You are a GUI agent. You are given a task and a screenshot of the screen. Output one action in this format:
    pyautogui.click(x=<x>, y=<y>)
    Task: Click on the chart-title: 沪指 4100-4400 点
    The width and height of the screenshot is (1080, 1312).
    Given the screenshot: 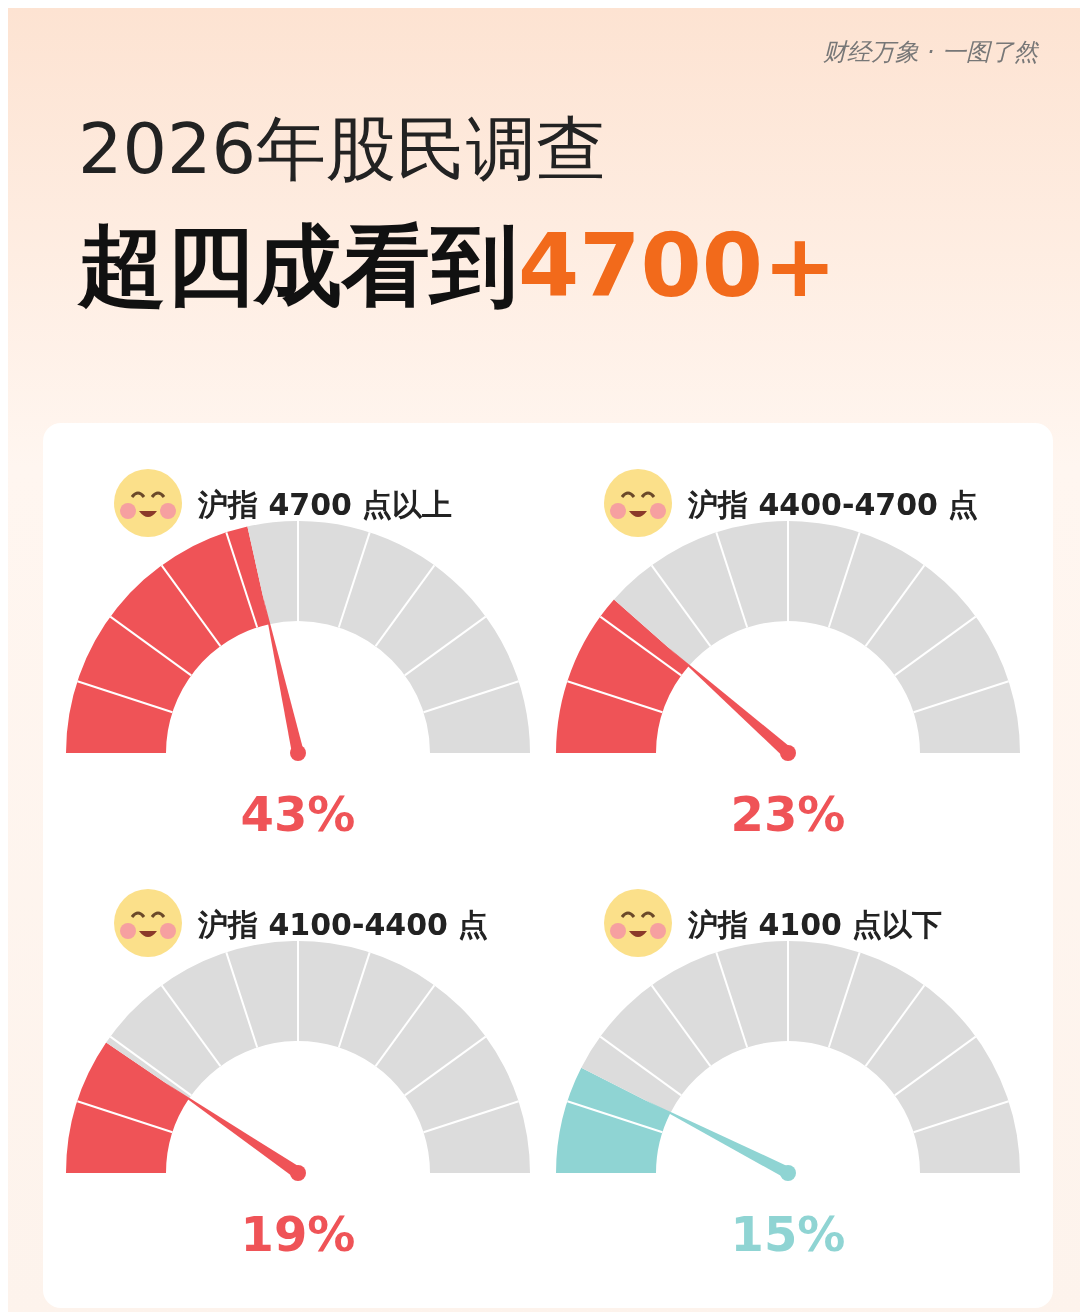 What is the action you would take?
    pyautogui.click(x=343, y=924)
    